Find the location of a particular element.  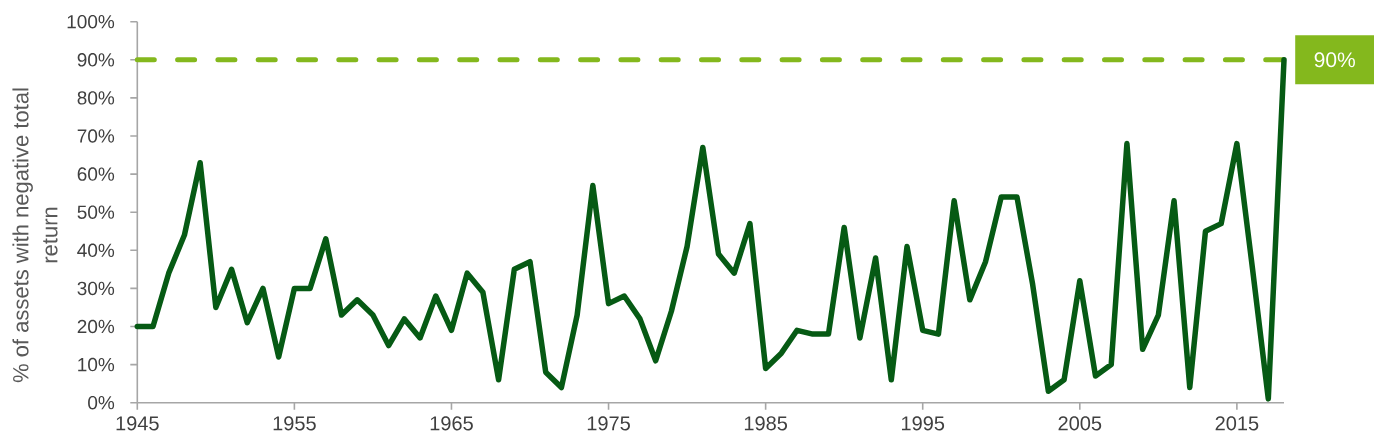

y-tick-label: 40% is located at coordinates (96, 250).